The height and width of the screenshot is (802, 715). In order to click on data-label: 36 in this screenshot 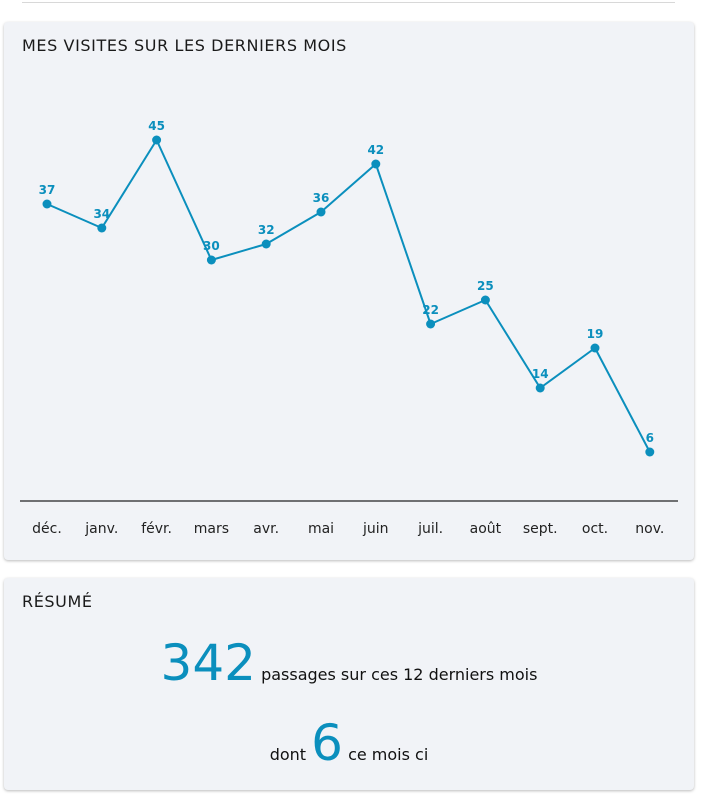, I will do `click(321, 198)`.